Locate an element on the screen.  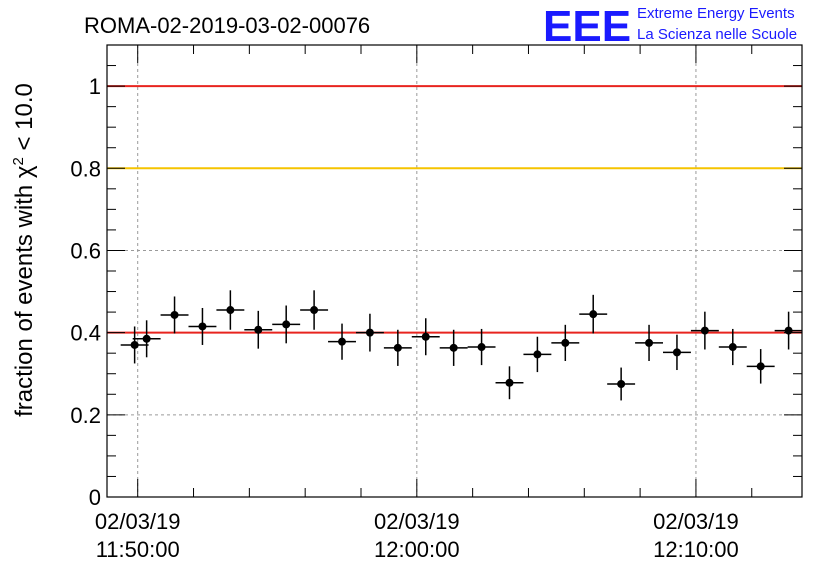
y-tick-label: 0 is located at coordinates (95, 497).